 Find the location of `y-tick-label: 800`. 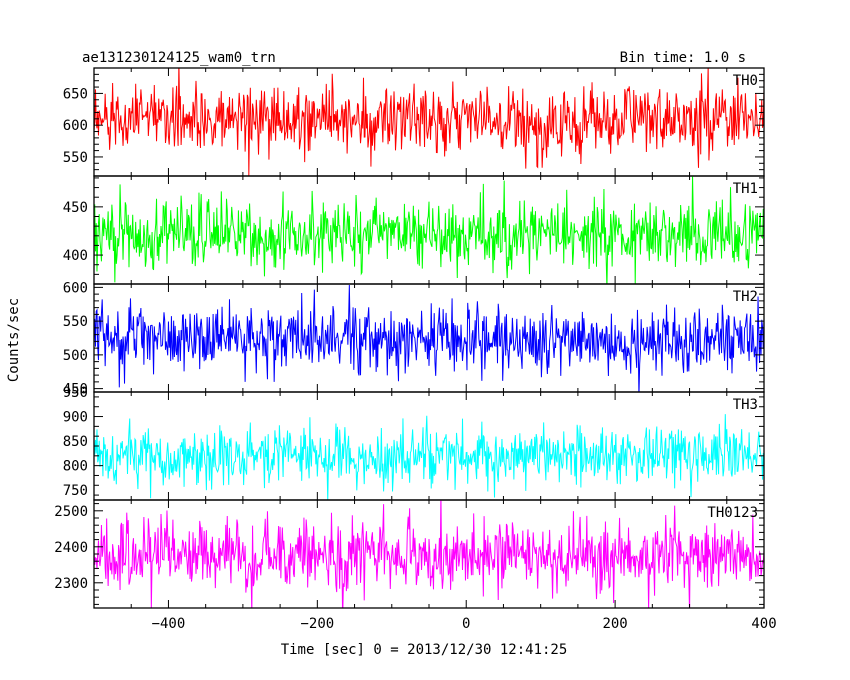

y-tick-label: 800 is located at coordinates (75, 467).